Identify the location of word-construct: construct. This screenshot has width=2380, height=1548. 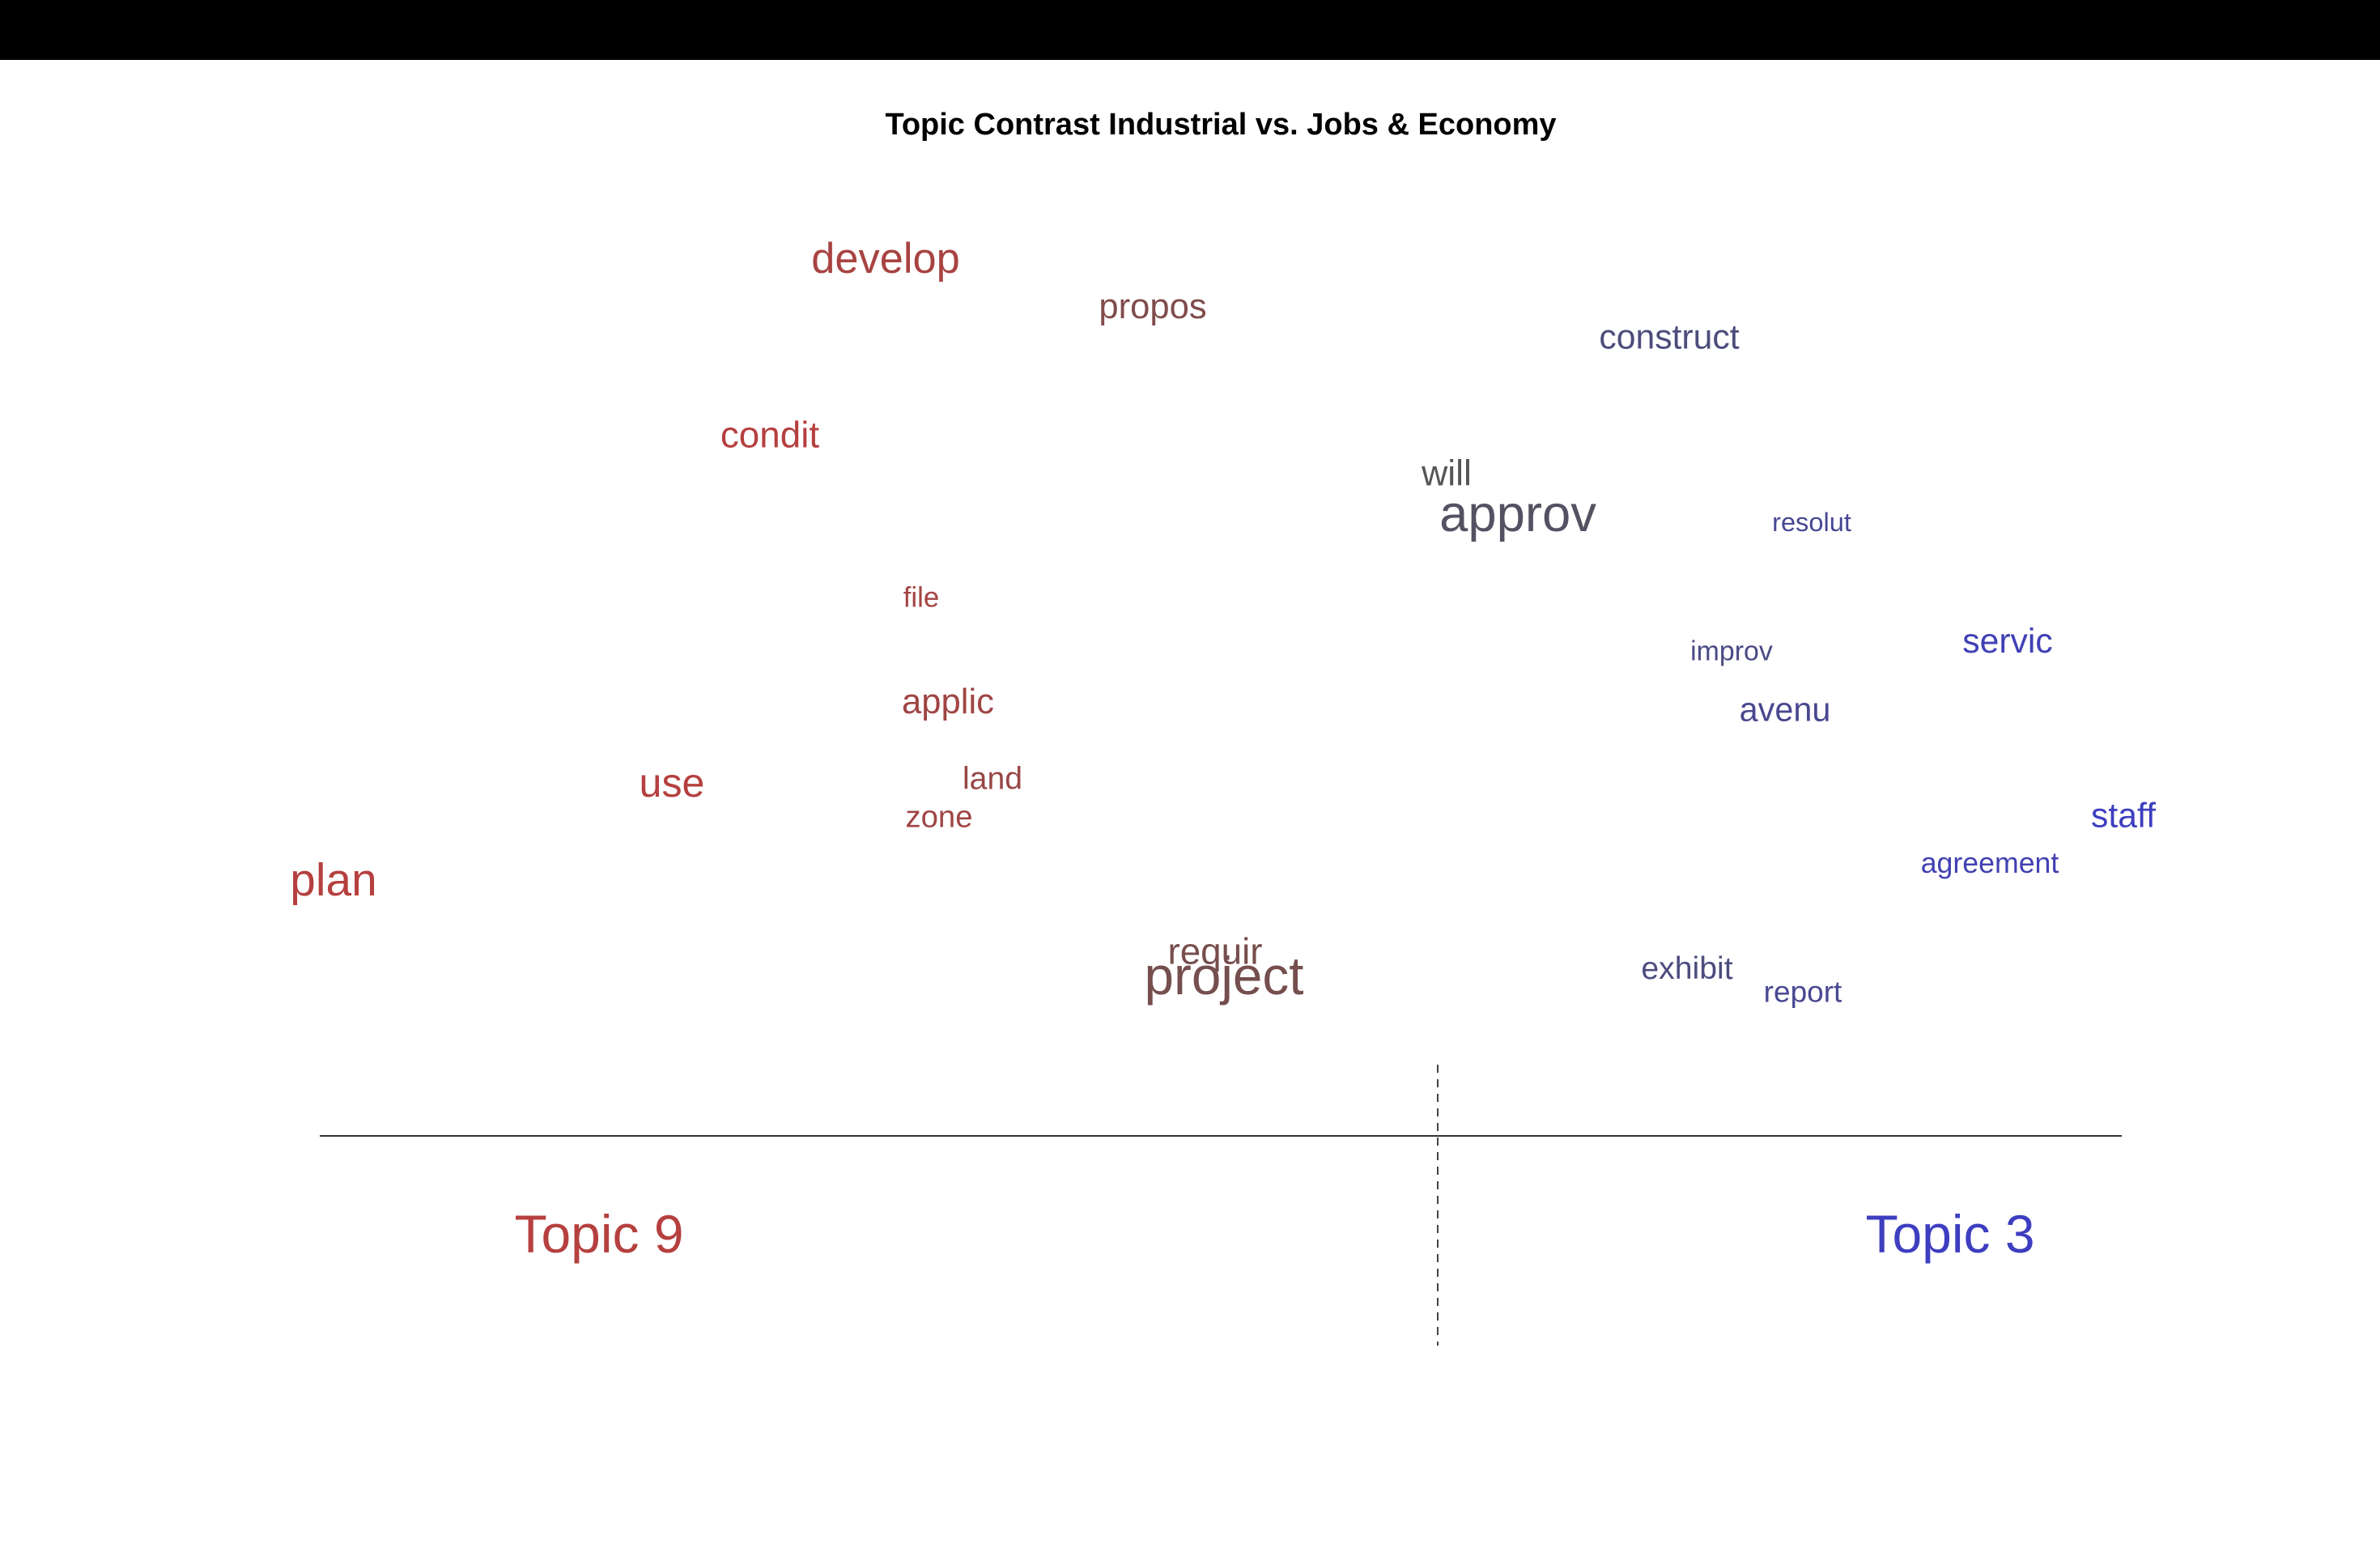
(1669, 338).